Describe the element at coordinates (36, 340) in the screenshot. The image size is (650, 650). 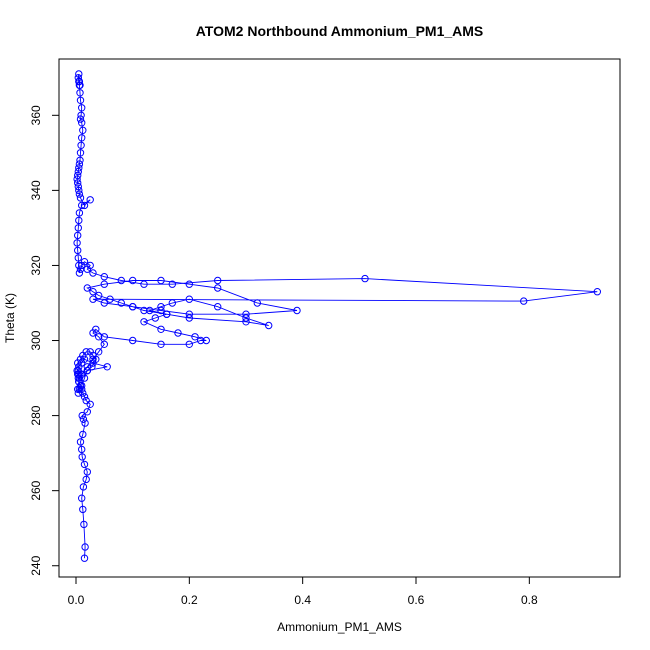
I see `y-tick-label: 300` at that location.